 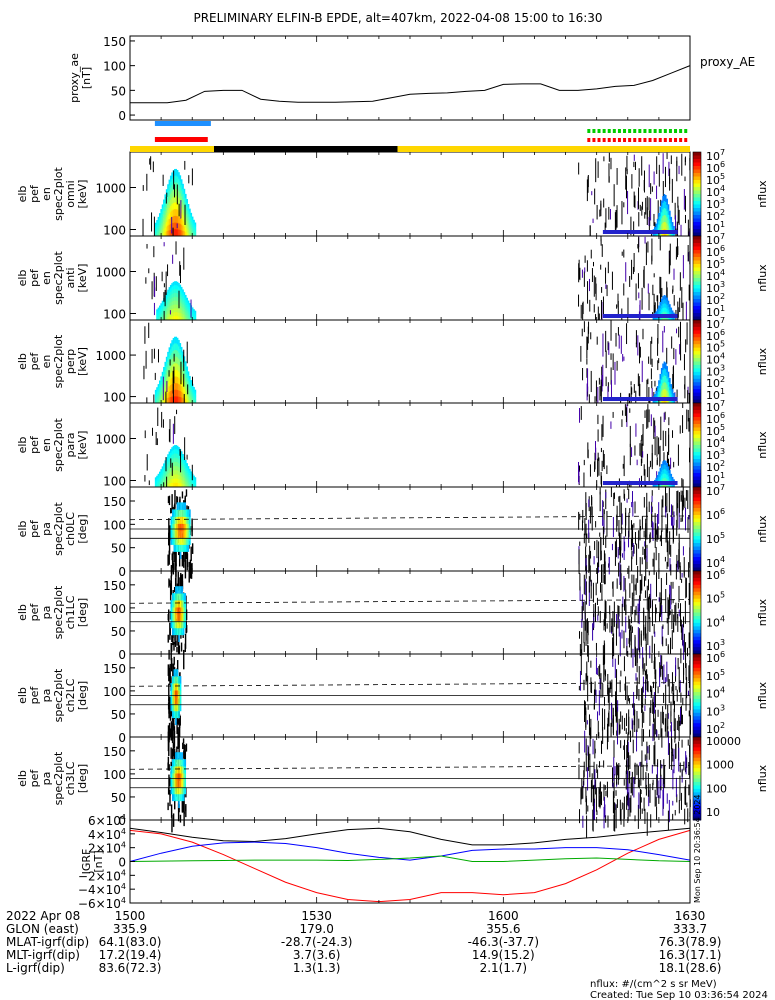 What do you see at coordinates (118, 91) in the screenshot?
I see `y-tick-label: 50` at bounding box center [118, 91].